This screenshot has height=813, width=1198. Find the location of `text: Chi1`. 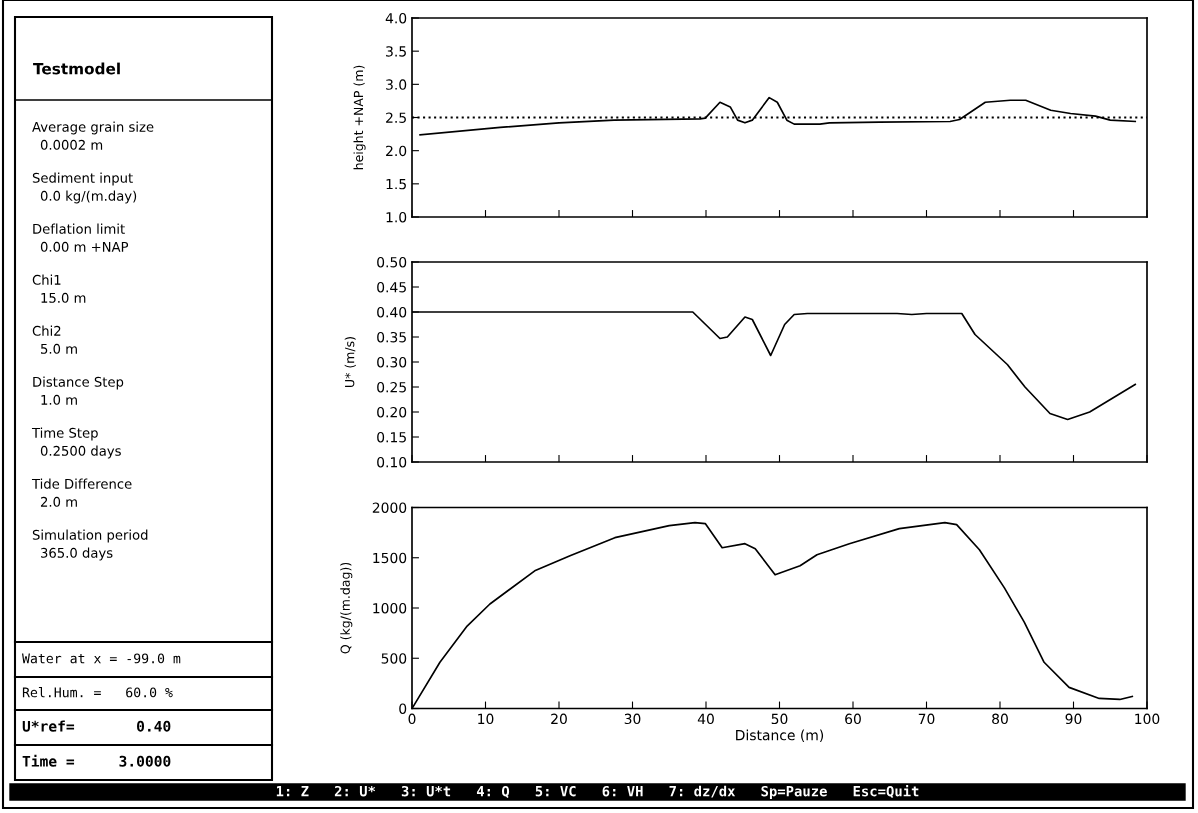

text: Chi1 is located at coordinates (46, 279).